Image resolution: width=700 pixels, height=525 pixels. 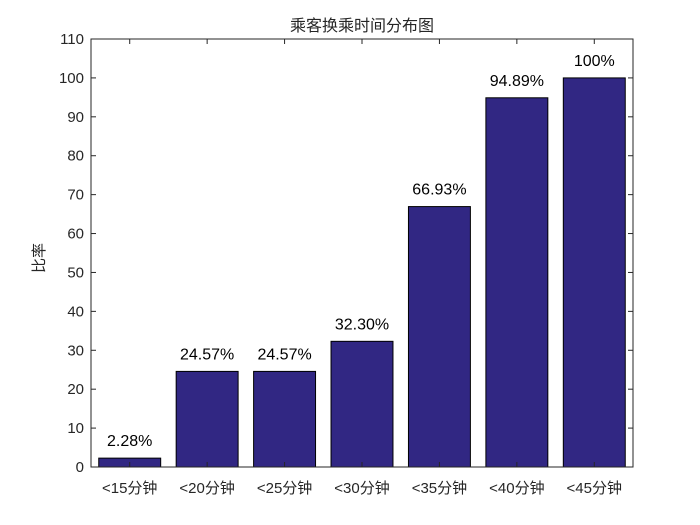 What do you see at coordinates (75, 195) in the screenshot?
I see `y-tick-label: 70` at bounding box center [75, 195].